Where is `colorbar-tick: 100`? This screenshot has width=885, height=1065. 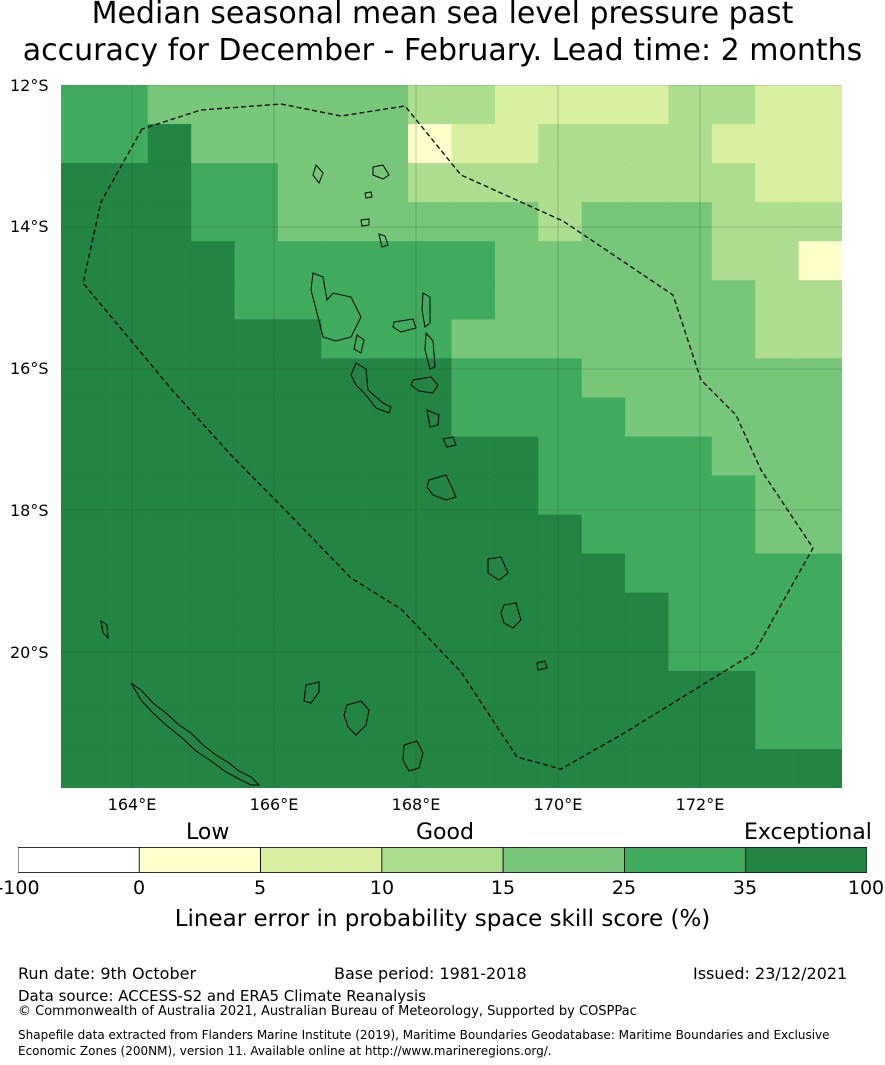
colorbar-tick: 100 is located at coordinates (866, 888).